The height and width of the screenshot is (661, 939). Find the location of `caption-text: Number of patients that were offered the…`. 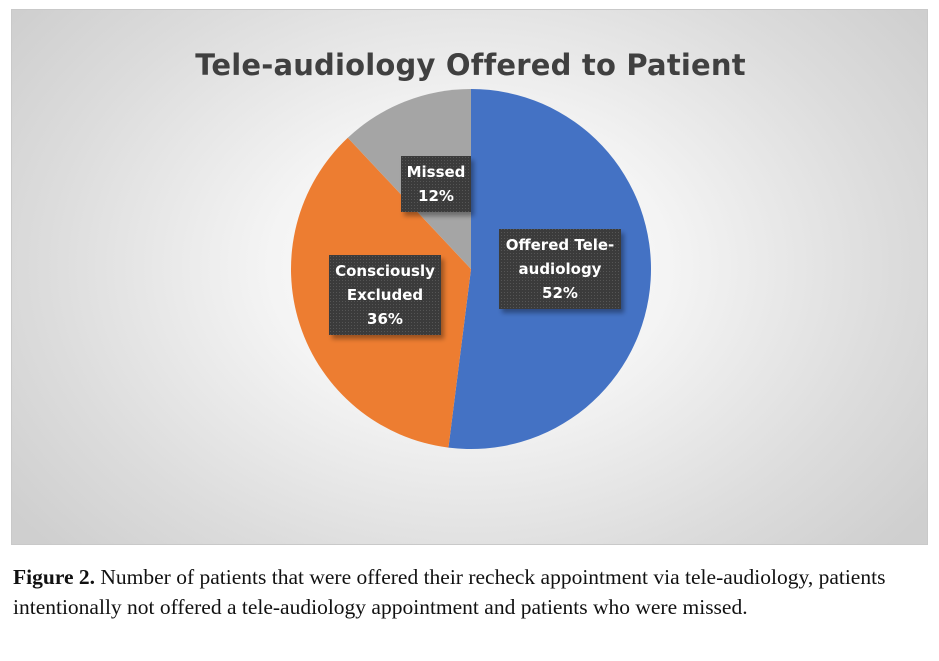

caption-text: Number of patients that were offered the… is located at coordinates (449, 592).